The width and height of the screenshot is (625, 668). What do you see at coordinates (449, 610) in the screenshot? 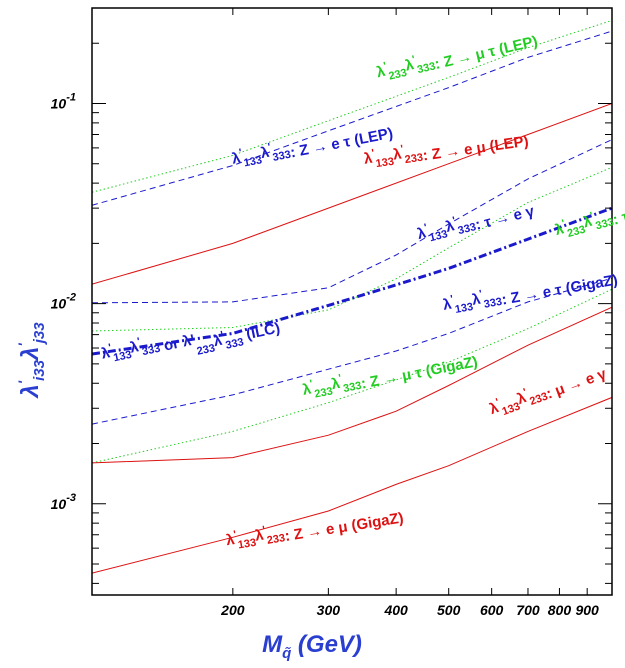
I see `x-tick-label: 500` at bounding box center [449, 610].